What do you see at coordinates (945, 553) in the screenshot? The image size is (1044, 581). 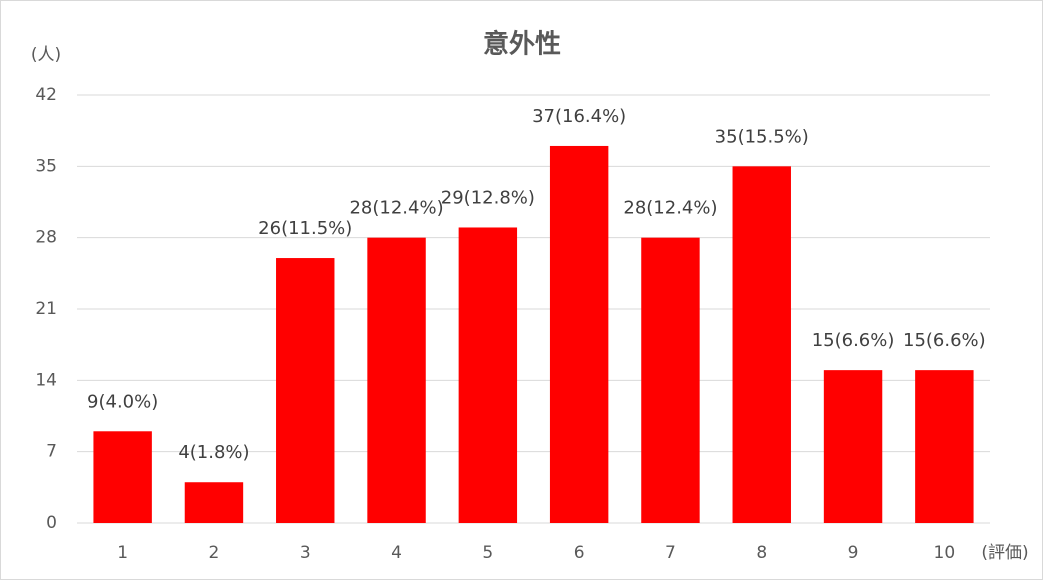 I see `x-tick-label: 10` at bounding box center [945, 553].